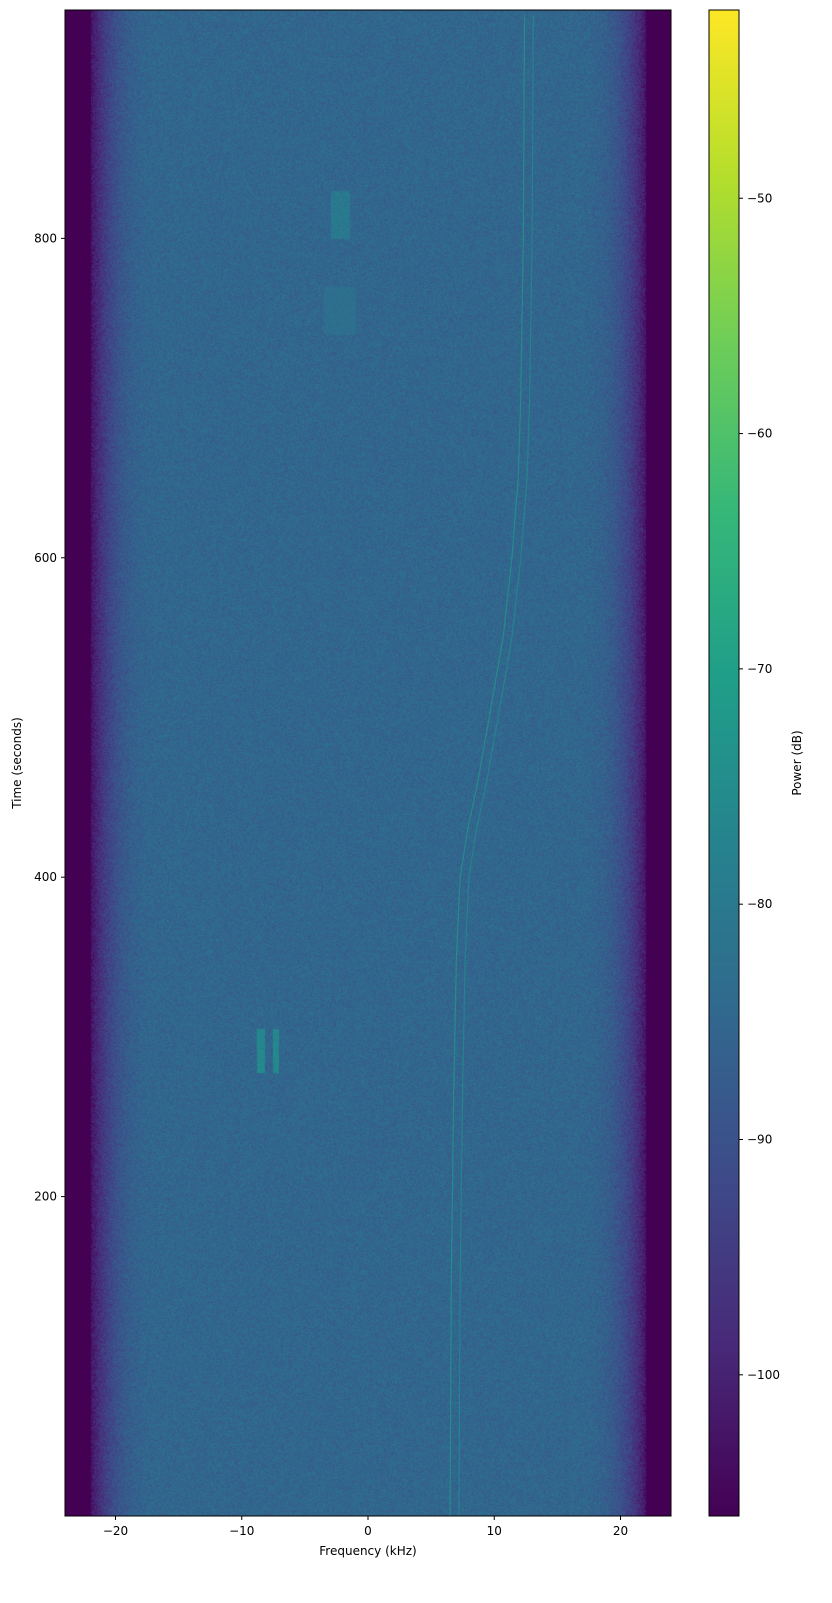  What do you see at coordinates (759, 669) in the screenshot?
I see `colorbar-tick-label: −70` at bounding box center [759, 669].